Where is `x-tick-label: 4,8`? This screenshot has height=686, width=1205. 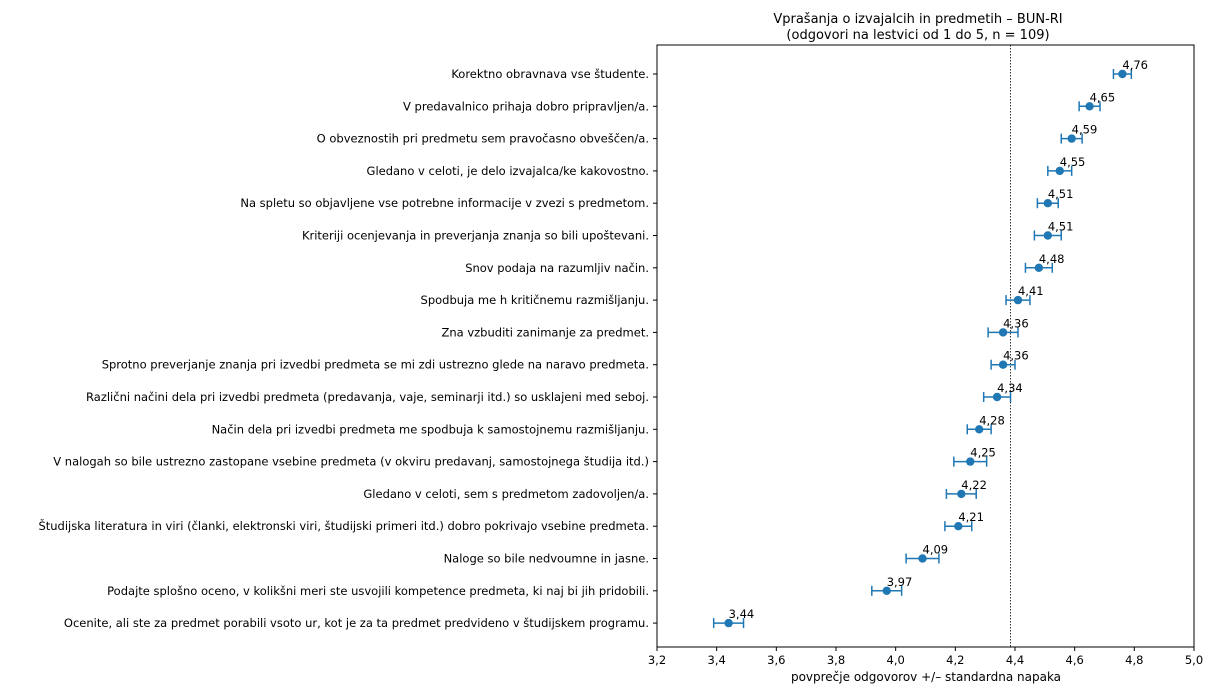 x-tick-label: 4,8 is located at coordinates (1134, 660).